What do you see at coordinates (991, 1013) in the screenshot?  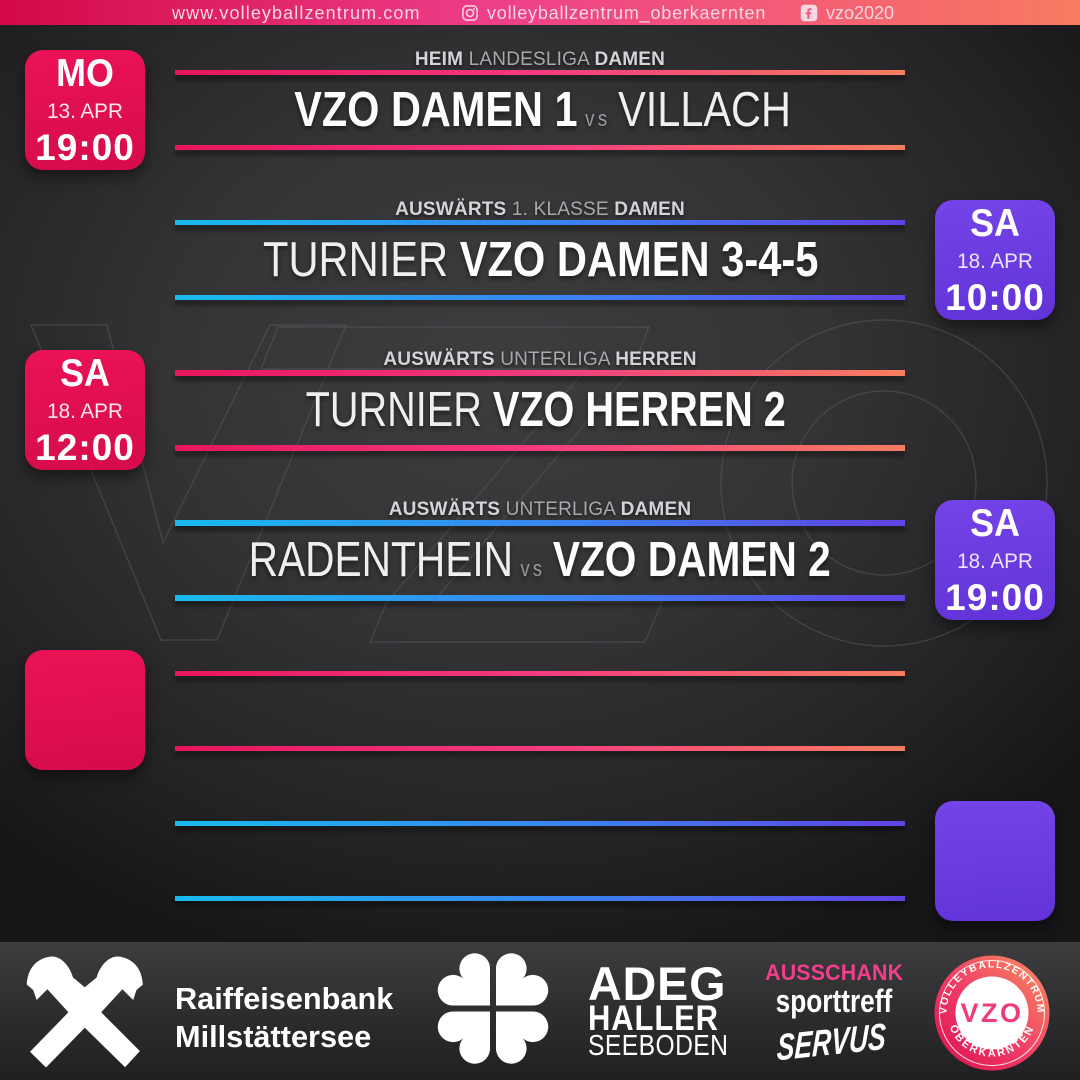 I see `svg-text: VZO` at bounding box center [991, 1013].